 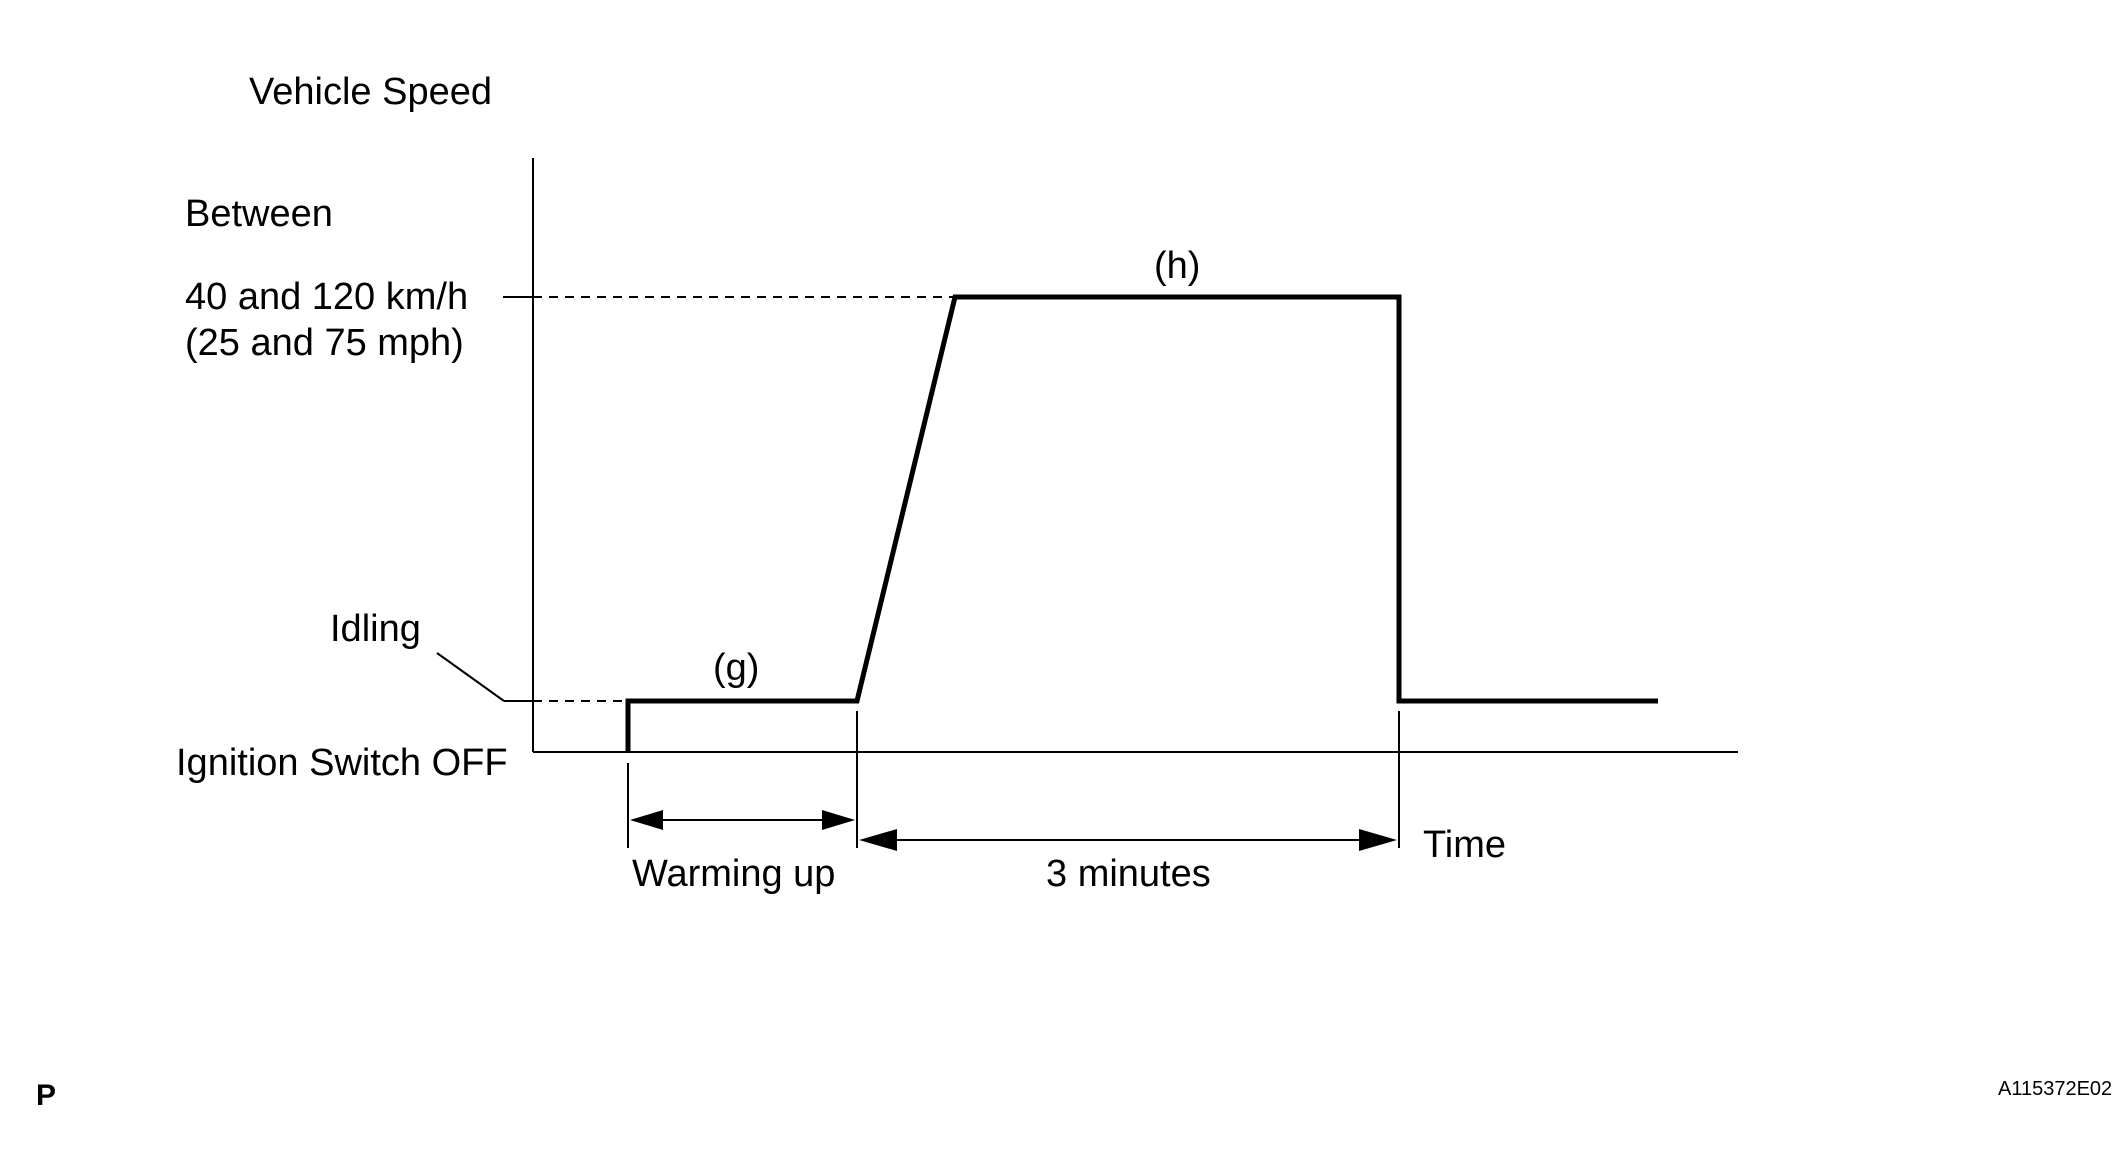 I want to click on speed-range-kmh-label: 40 and 120 km/h, so click(x=326, y=297).